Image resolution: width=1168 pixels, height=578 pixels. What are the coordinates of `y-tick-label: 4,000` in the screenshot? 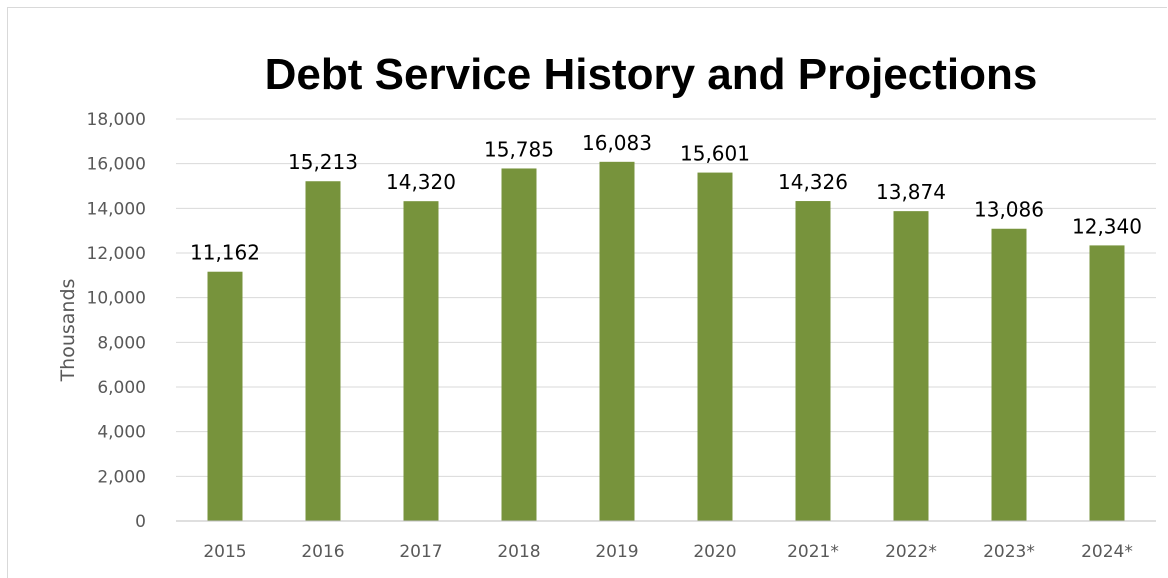 It's located at (121, 433).